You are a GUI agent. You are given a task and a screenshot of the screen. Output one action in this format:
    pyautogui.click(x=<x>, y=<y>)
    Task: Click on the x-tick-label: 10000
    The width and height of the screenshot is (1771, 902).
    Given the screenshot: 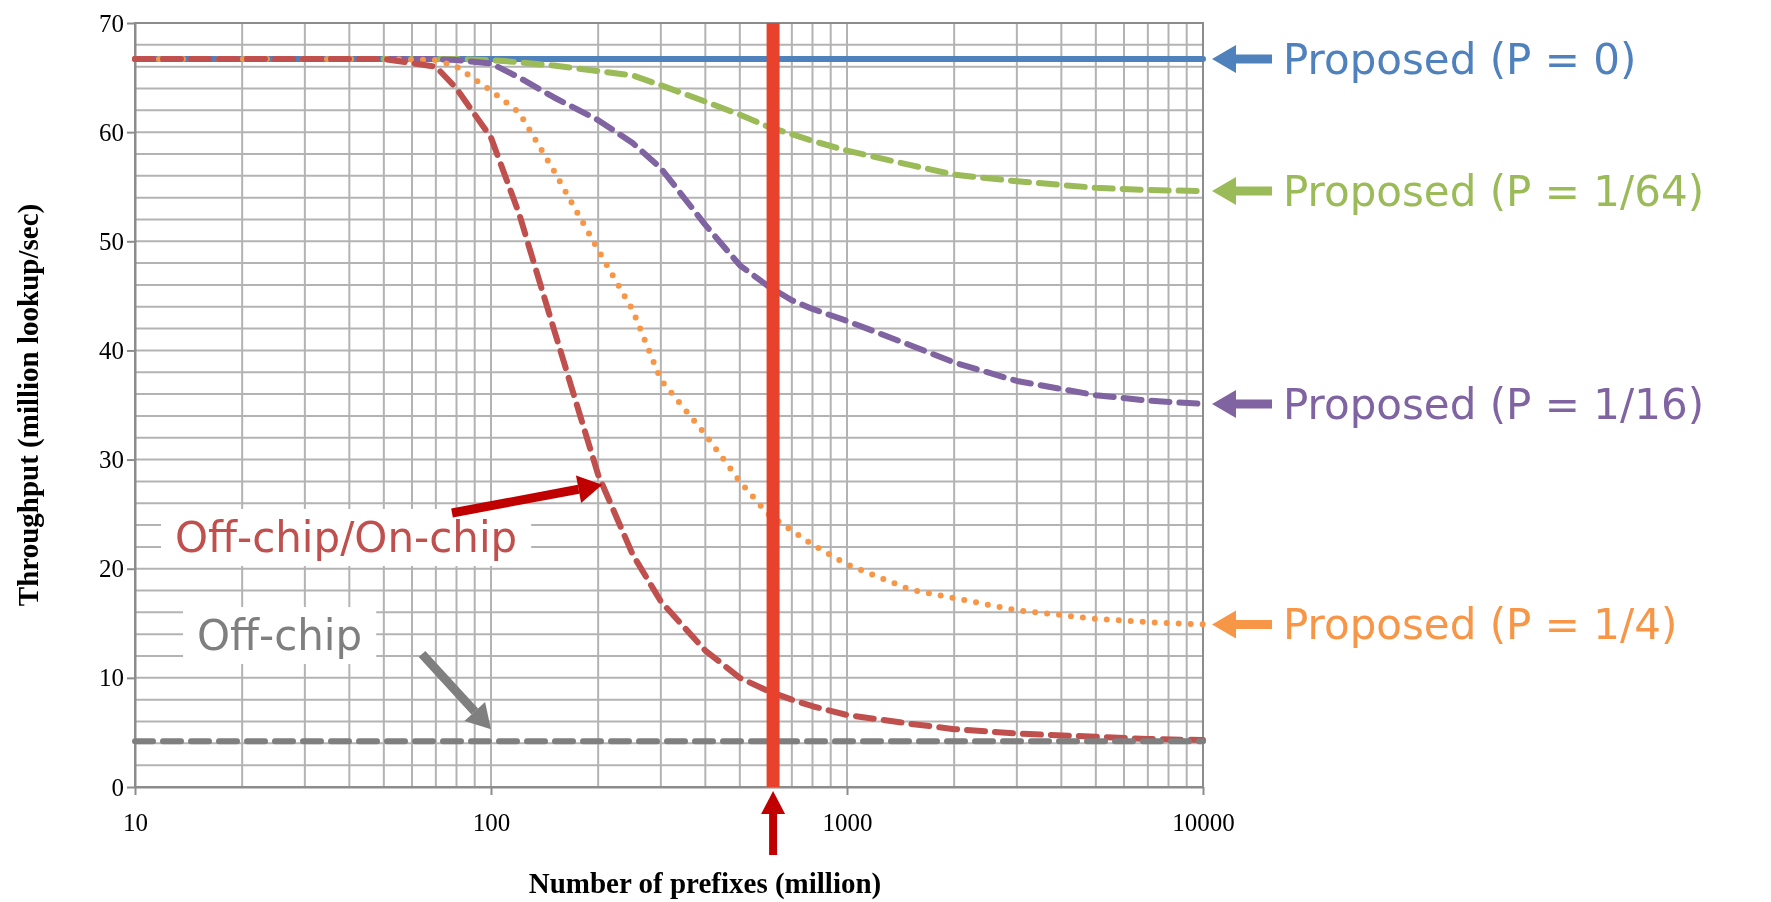 What is the action you would take?
    pyautogui.click(x=1203, y=822)
    